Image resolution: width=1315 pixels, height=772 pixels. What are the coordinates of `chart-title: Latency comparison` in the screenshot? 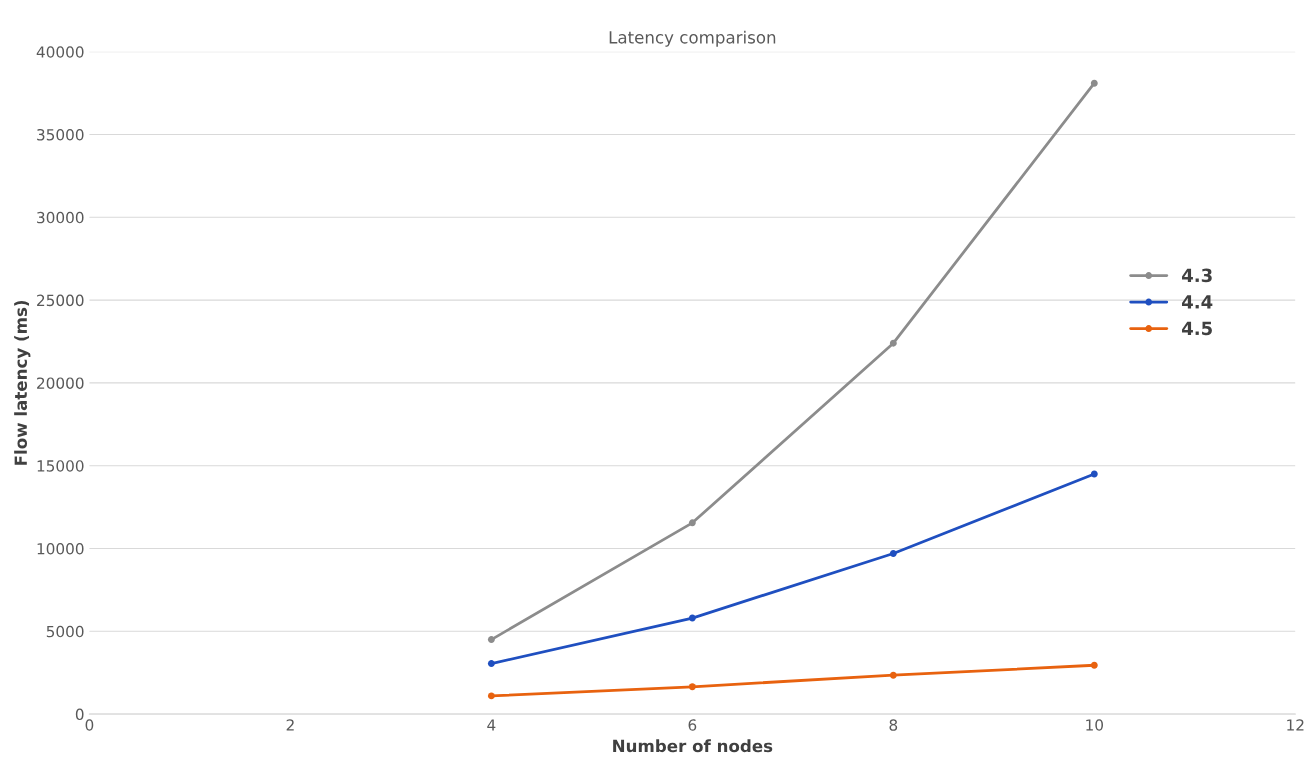 It's located at (692, 38).